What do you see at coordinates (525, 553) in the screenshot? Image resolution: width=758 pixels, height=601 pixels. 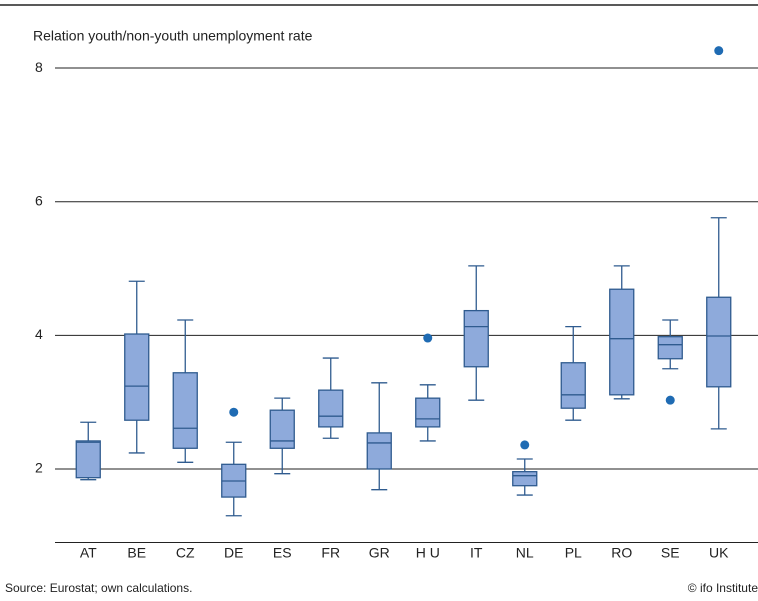 I see `x-tick-label: NL` at bounding box center [525, 553].